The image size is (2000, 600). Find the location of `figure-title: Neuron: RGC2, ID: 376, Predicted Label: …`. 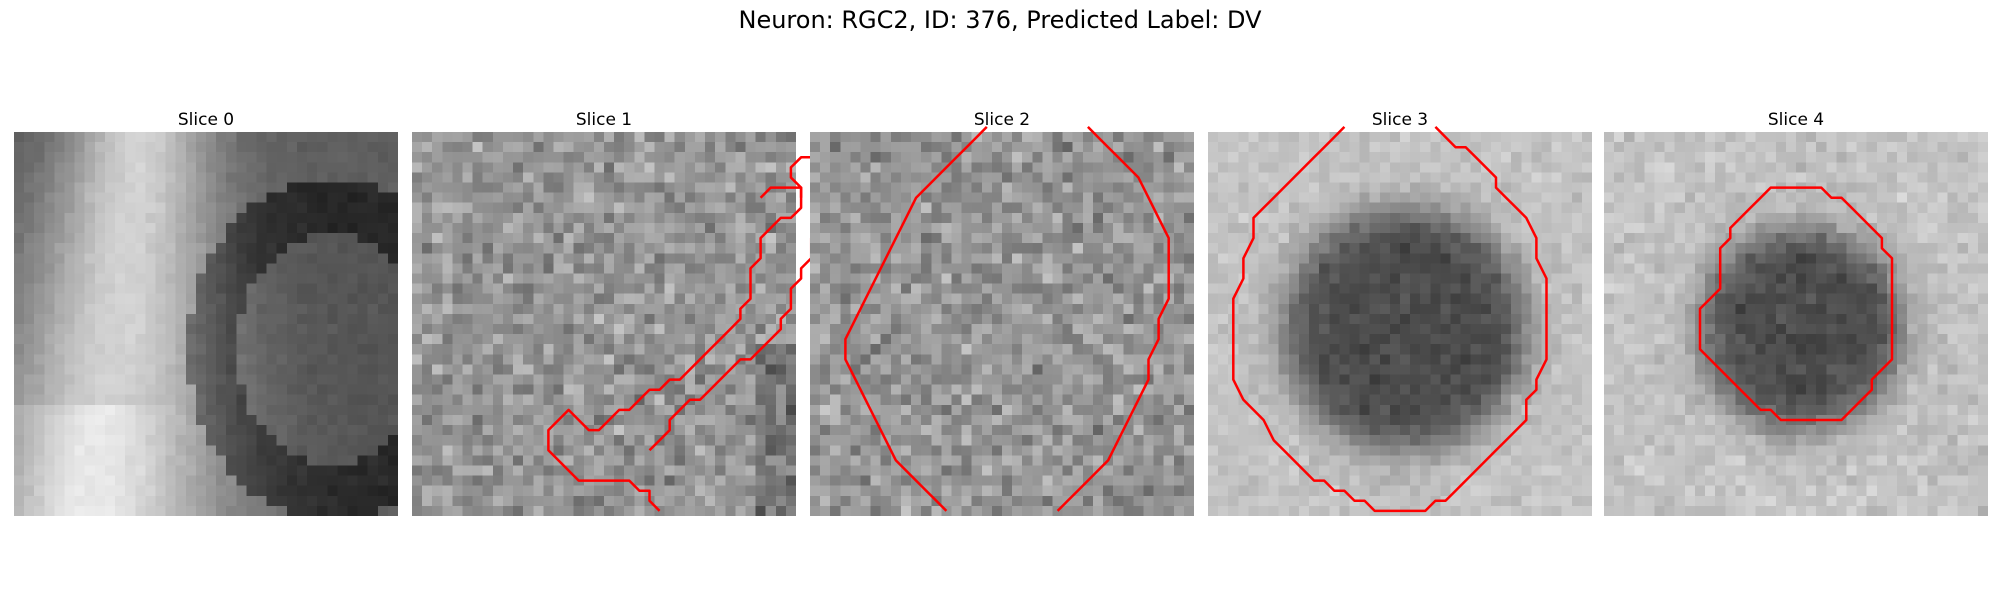

figure-title: Neuron: RGC2, ID: 376, Predicted Label: … is located at coordinates (1000, 20).